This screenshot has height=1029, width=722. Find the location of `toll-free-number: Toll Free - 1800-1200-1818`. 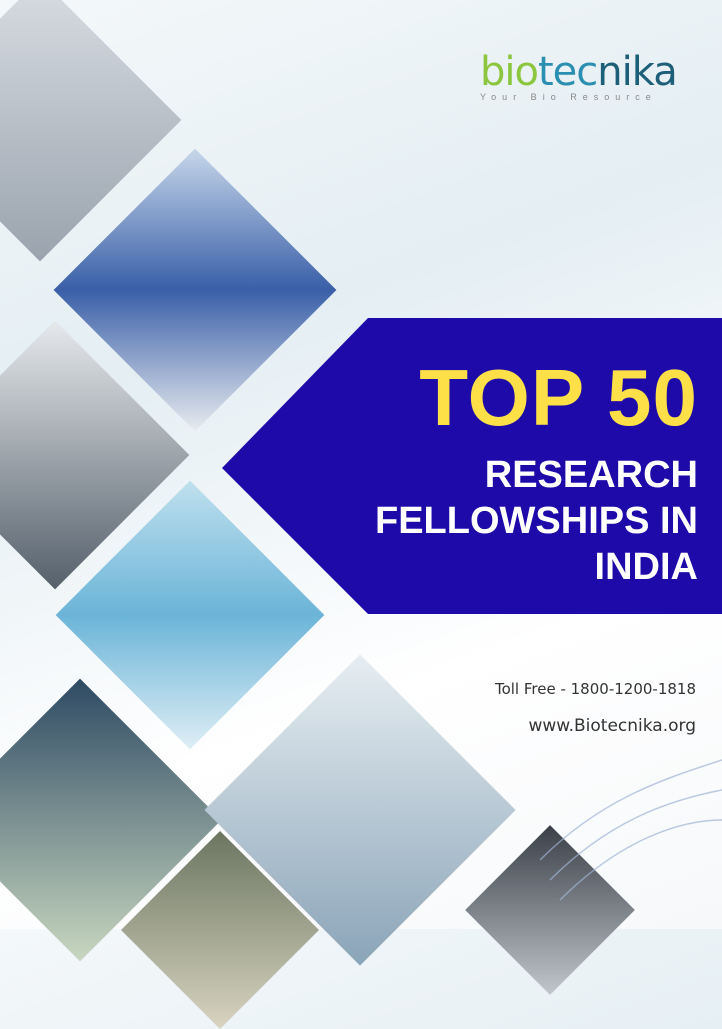

toll-free-number: Toll Free - 1800-1200-1818 is located at coordinates (595, 689).